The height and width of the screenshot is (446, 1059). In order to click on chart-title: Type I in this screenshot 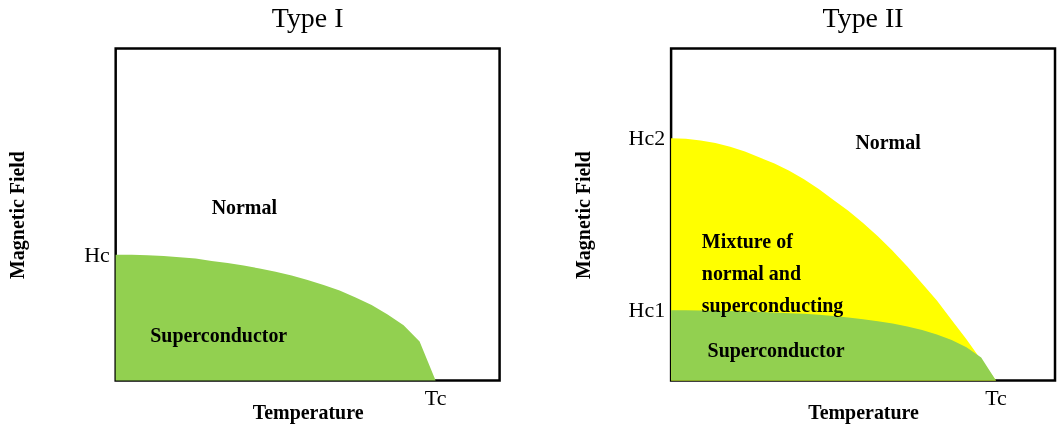, I will do `click(307, 17)`.